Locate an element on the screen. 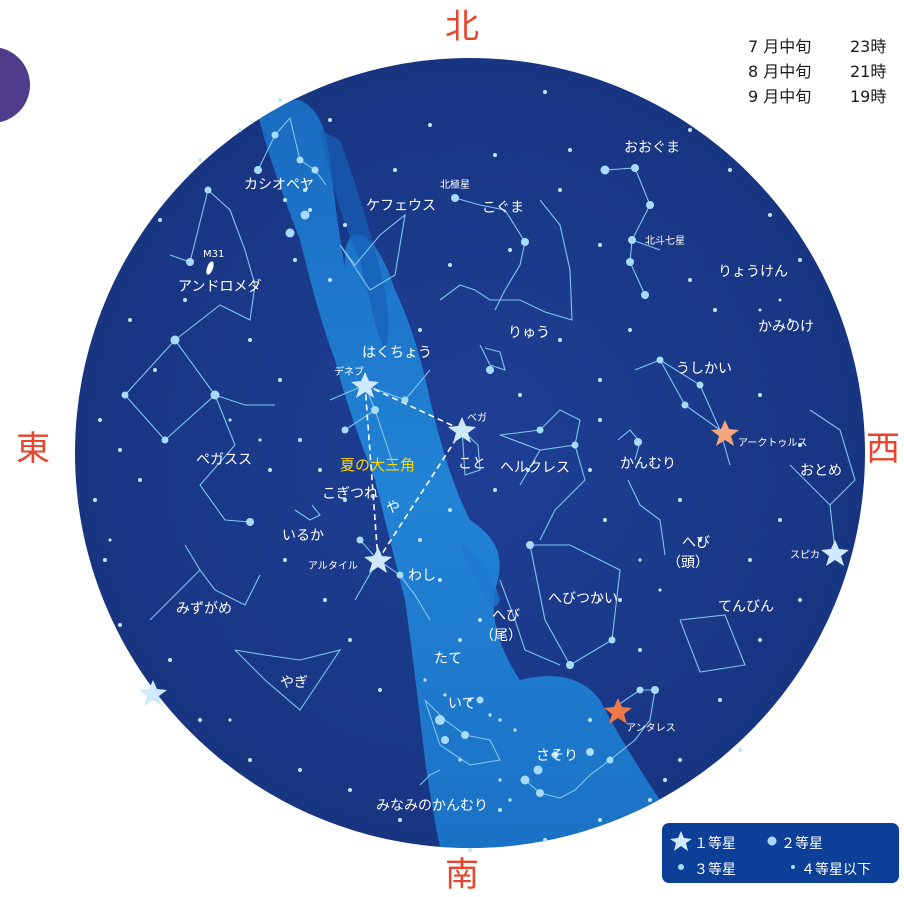 Image resolution: width=904 pixels, height=897 pixels. antares-star-icon is located at coordinates (618, 711).